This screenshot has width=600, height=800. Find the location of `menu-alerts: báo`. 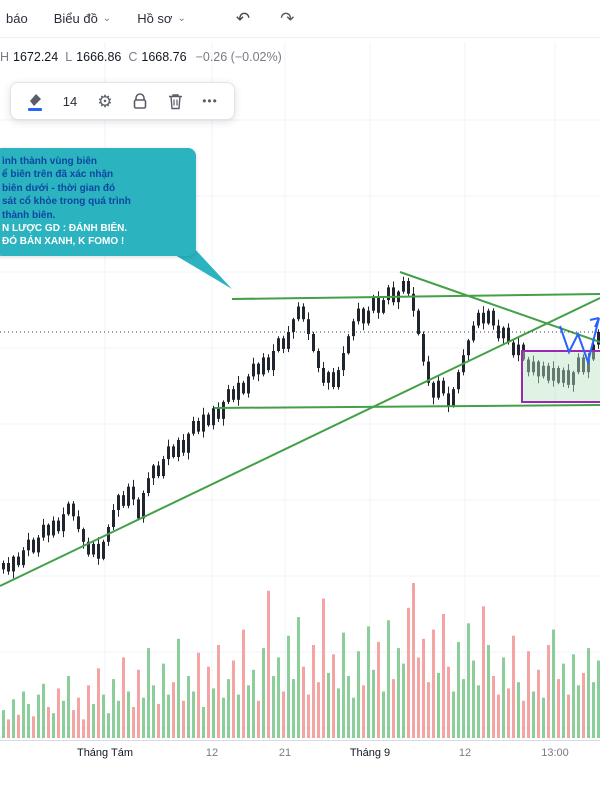

menu-alerts: báo is located at coordinates (17, 18).